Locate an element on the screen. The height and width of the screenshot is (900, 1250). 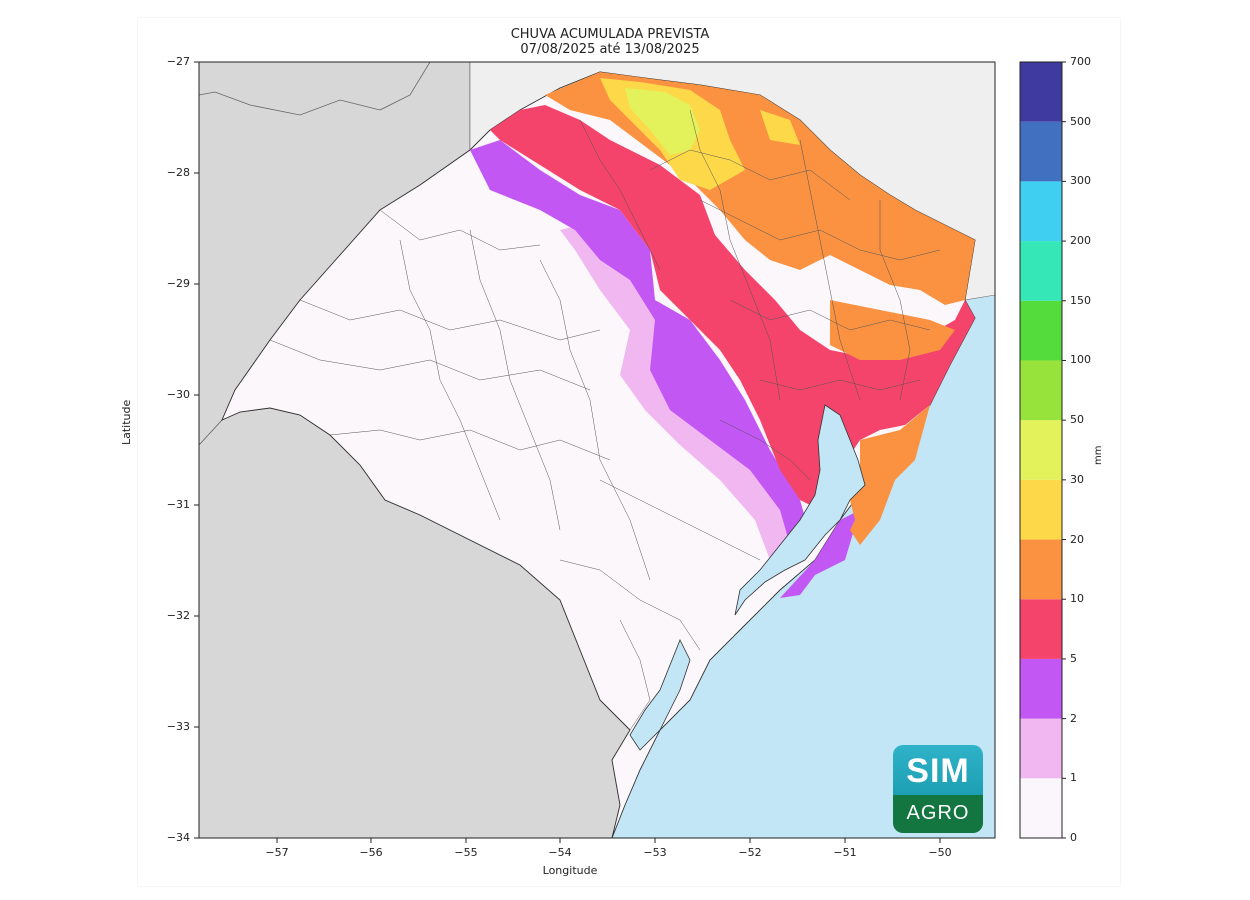
y-tick-label: −28 is located at coordinates (178, 172).